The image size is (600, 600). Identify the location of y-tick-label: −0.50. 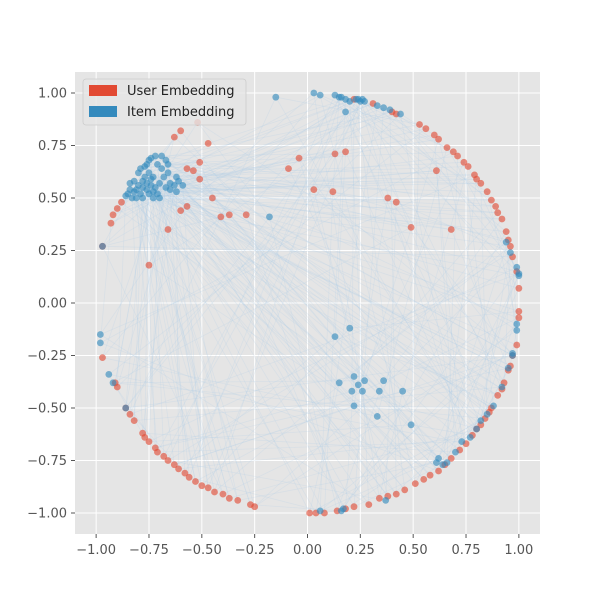
(47, 409).